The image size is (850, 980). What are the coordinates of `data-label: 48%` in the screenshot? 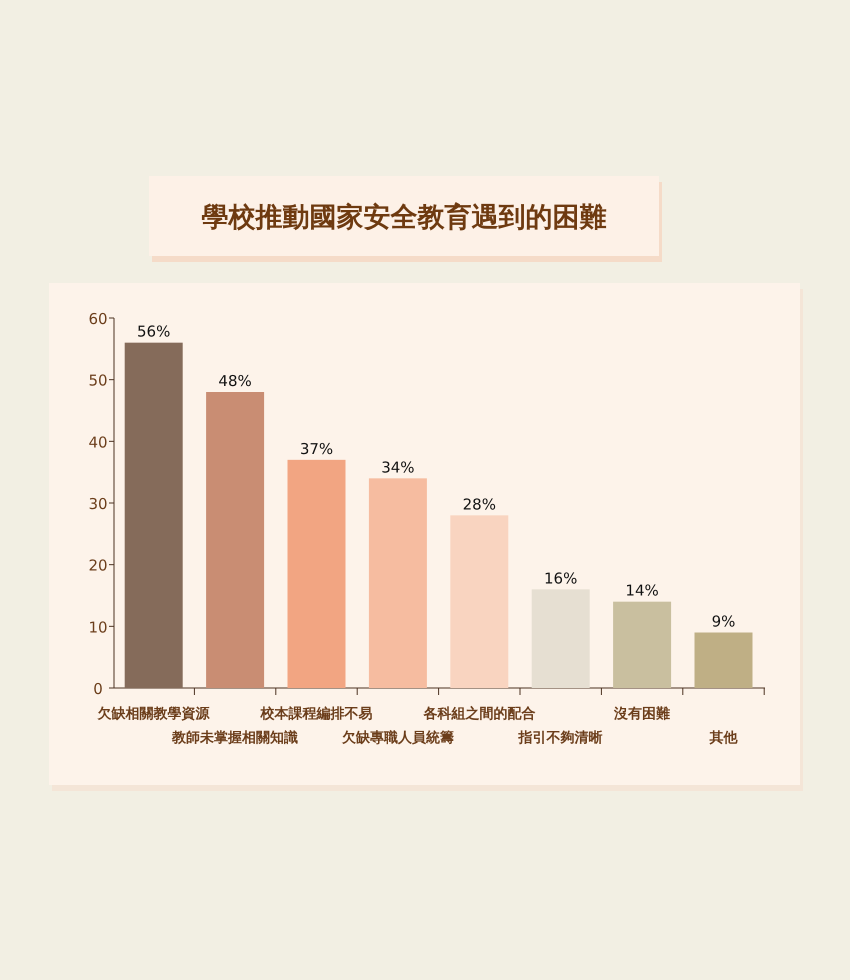 It's located at (235, 381).